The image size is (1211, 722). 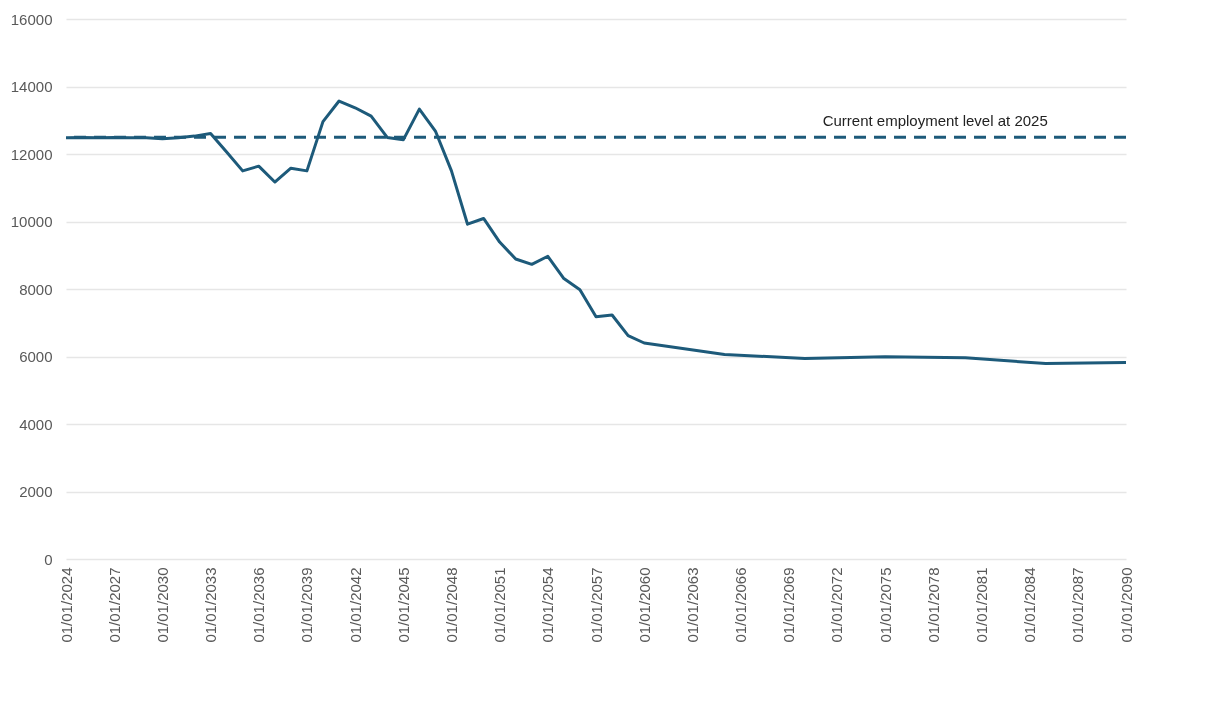 I want to click on x-tick-label: 01/01/2024, so click(x=66, y=605).